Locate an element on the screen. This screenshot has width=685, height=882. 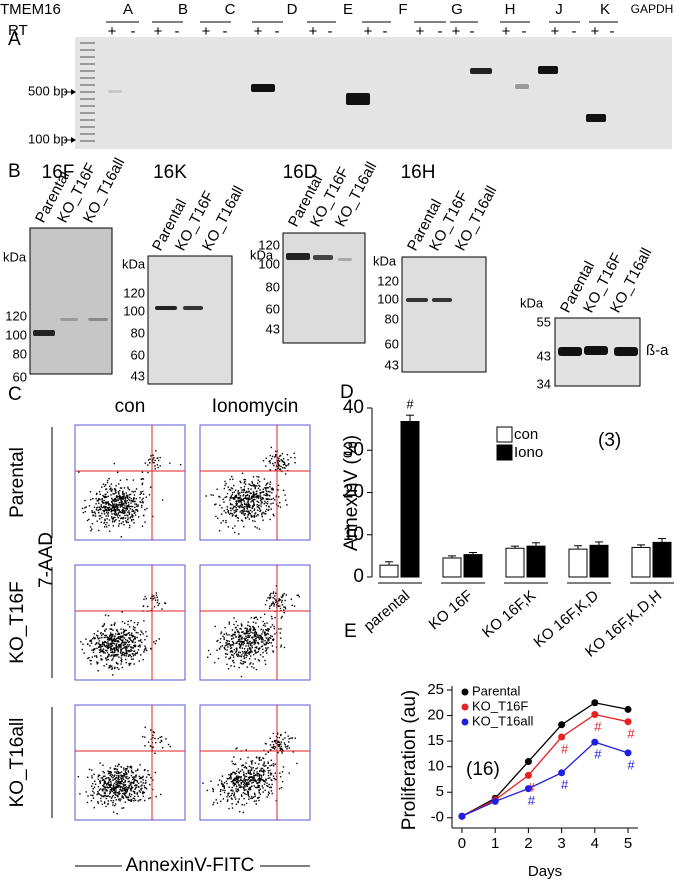
ladder-band is located at coordinates (87, 134).